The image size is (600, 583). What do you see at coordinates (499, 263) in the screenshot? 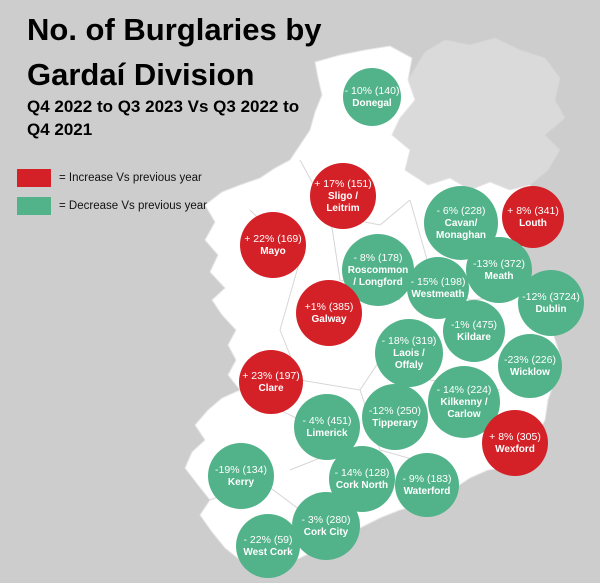
I see `division-change: -13% (372)` at bounding box center [499, 263].